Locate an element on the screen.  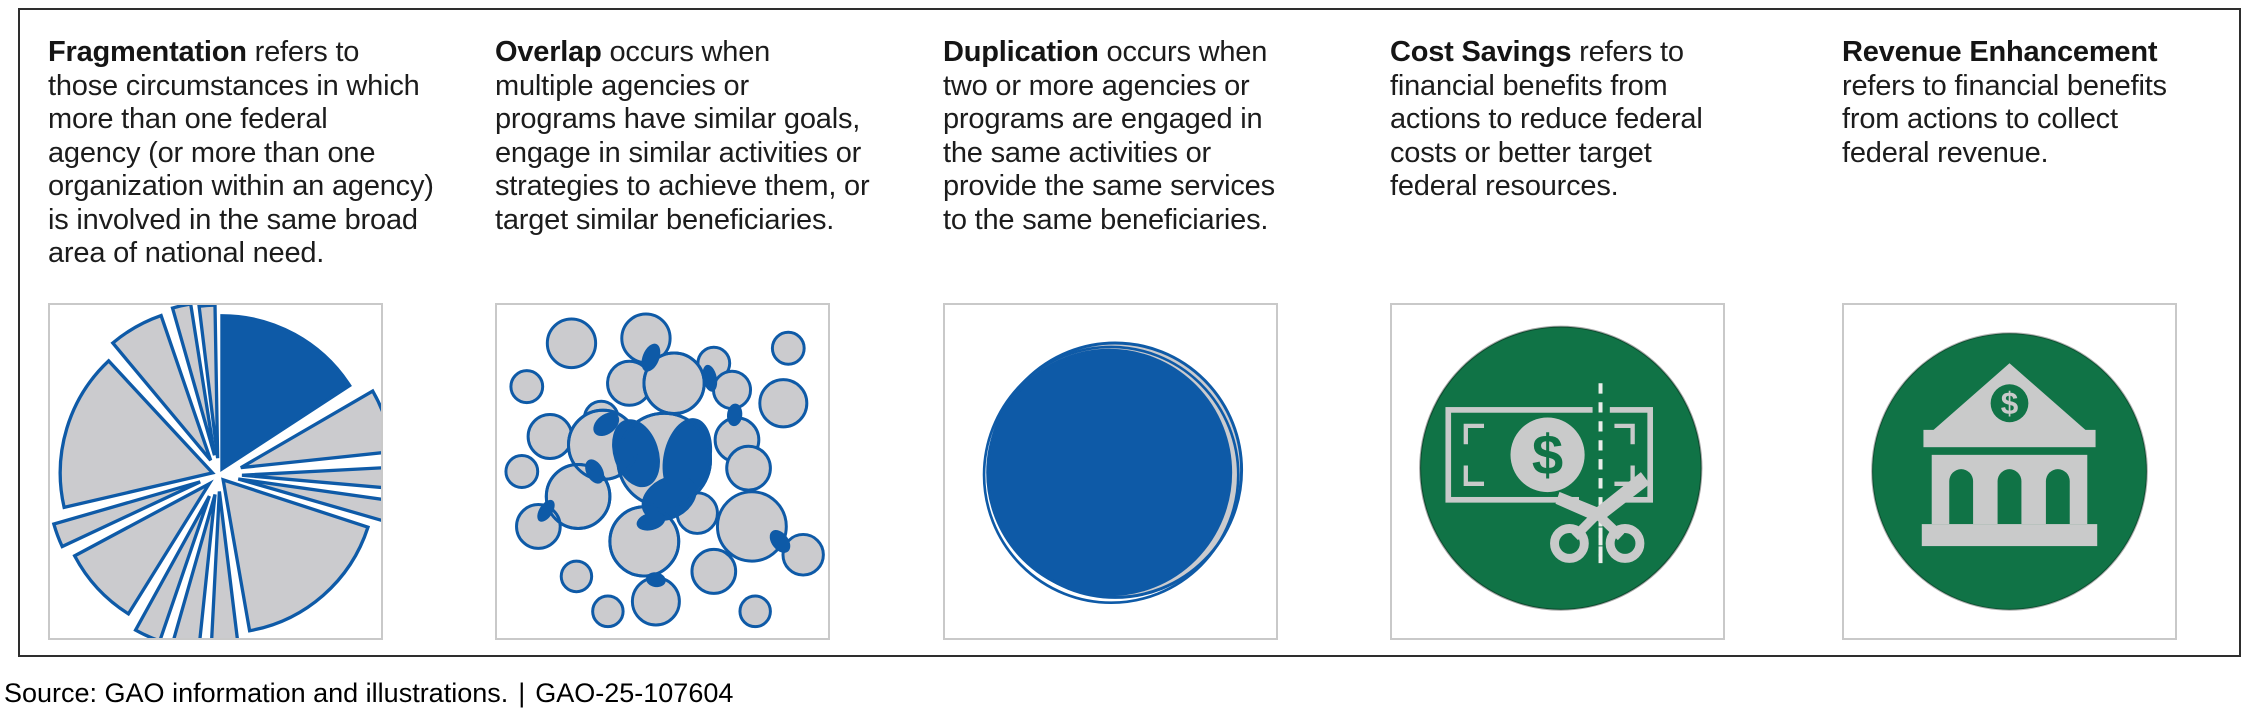
revenue-enhancement-bank-svg: $ is located at coordinates (2009, 471).